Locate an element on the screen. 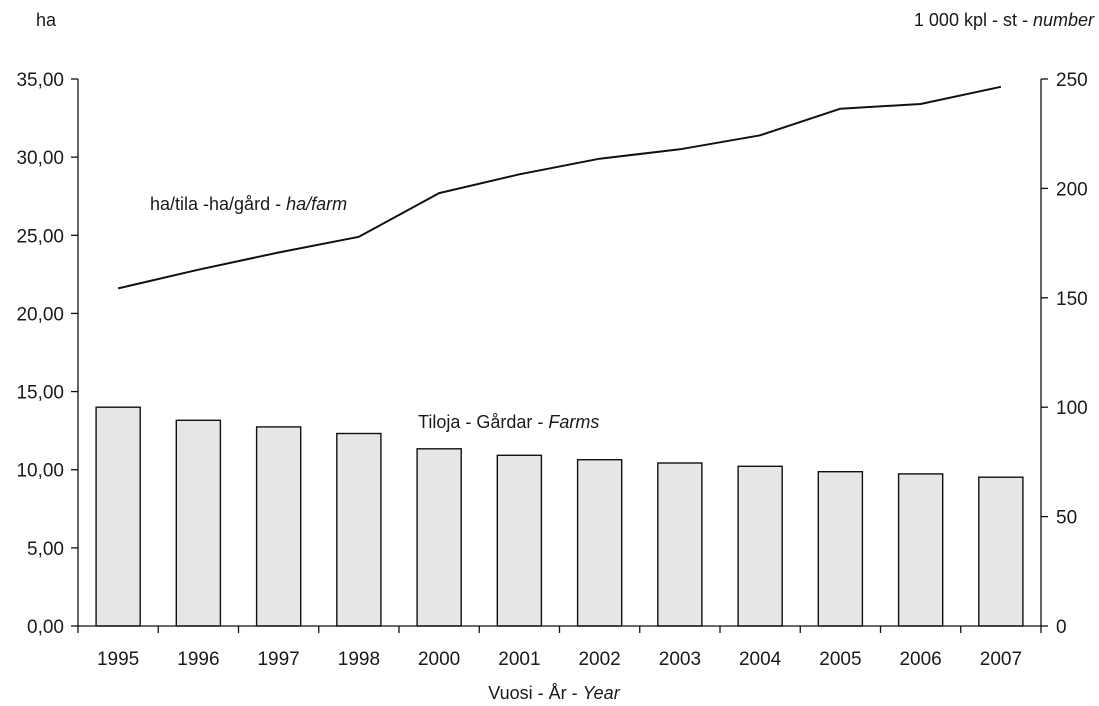  right-axis-unit: 1 000 kpl - st - number is located at coordinates (1004, 20).